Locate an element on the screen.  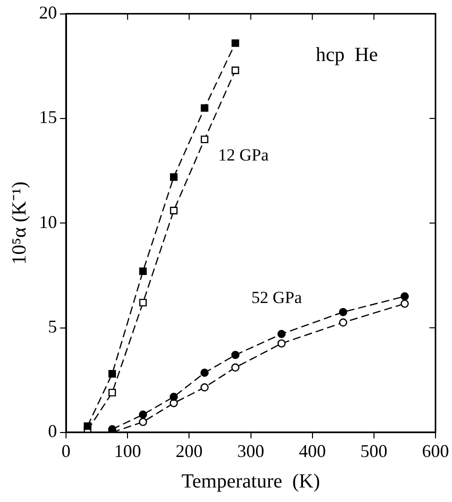
y-tick-label: 10 is located at coordinates (48, 222).